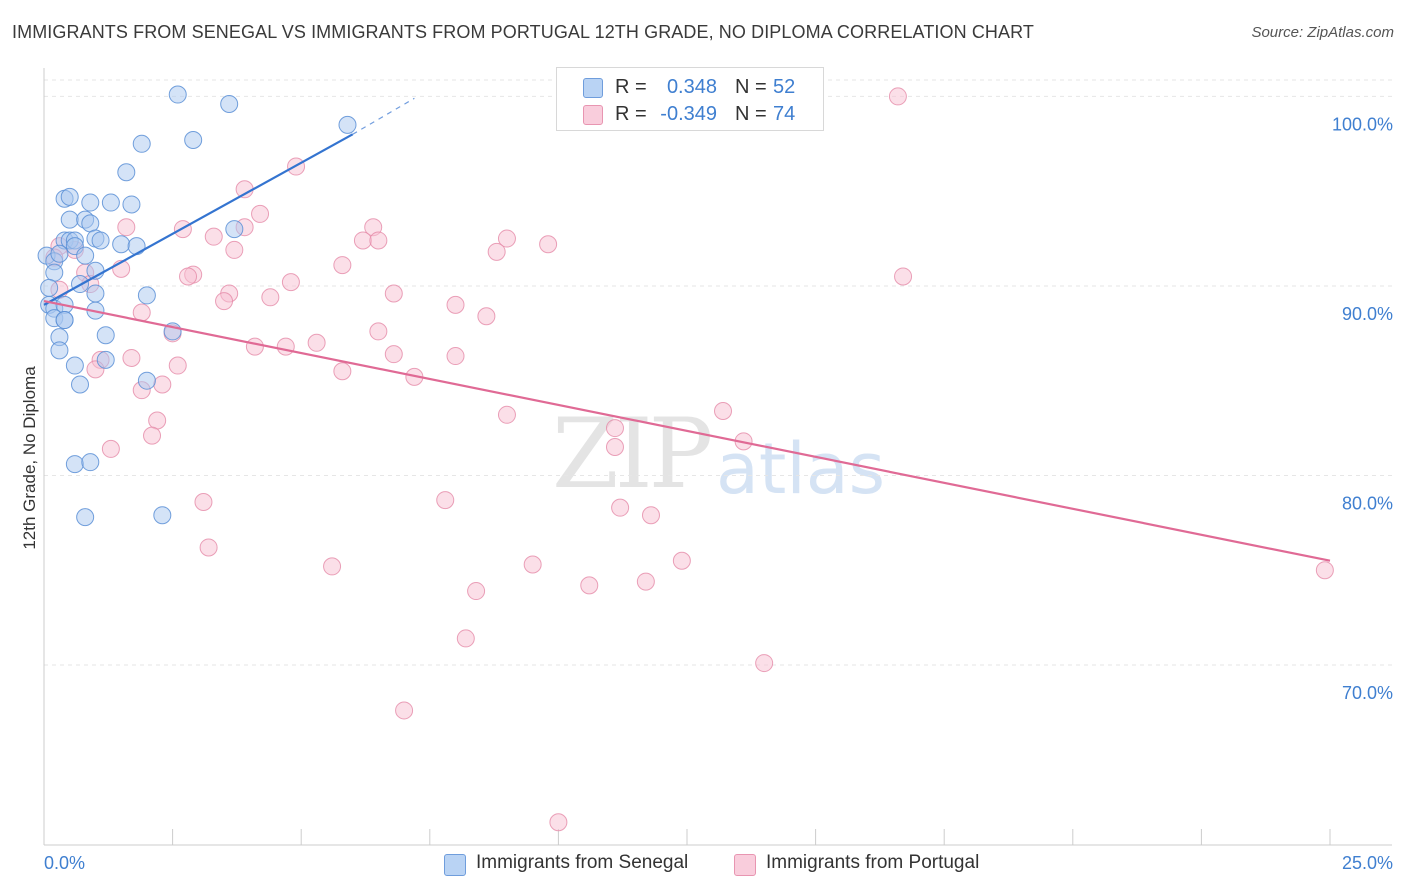 The width and height of the screenshot is (1406, 892). I want to click on y-tick-label-100: 100.0%, so click(1362, 124).